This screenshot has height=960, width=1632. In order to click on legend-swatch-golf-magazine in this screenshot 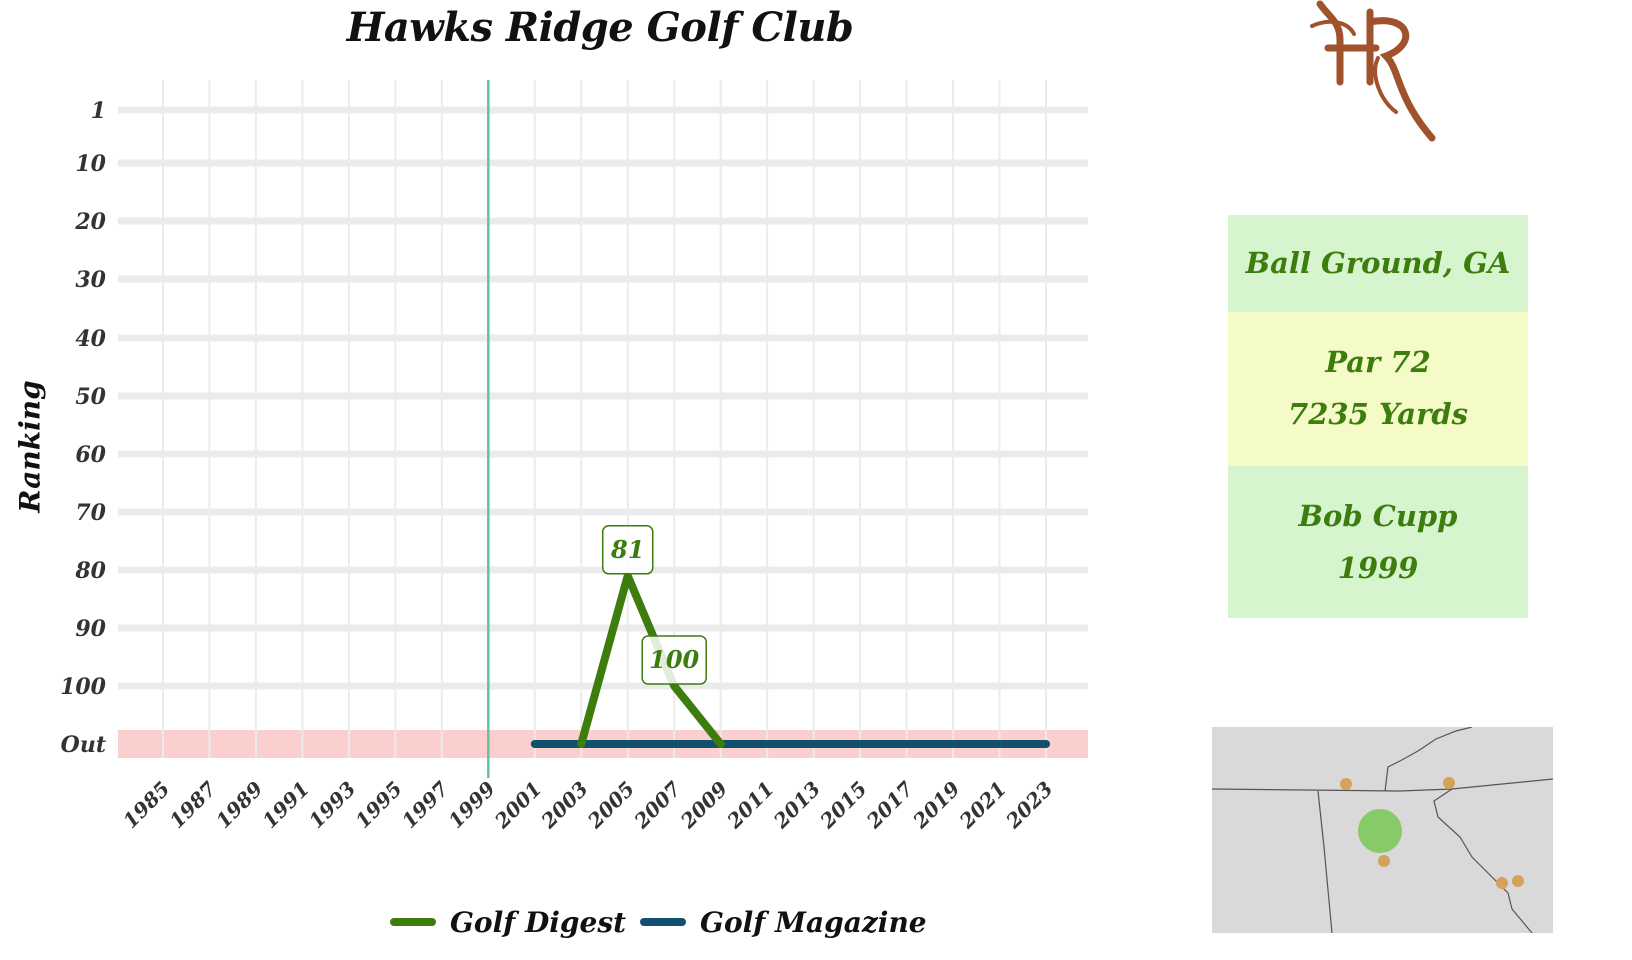, I will do `click(663, 922)`.